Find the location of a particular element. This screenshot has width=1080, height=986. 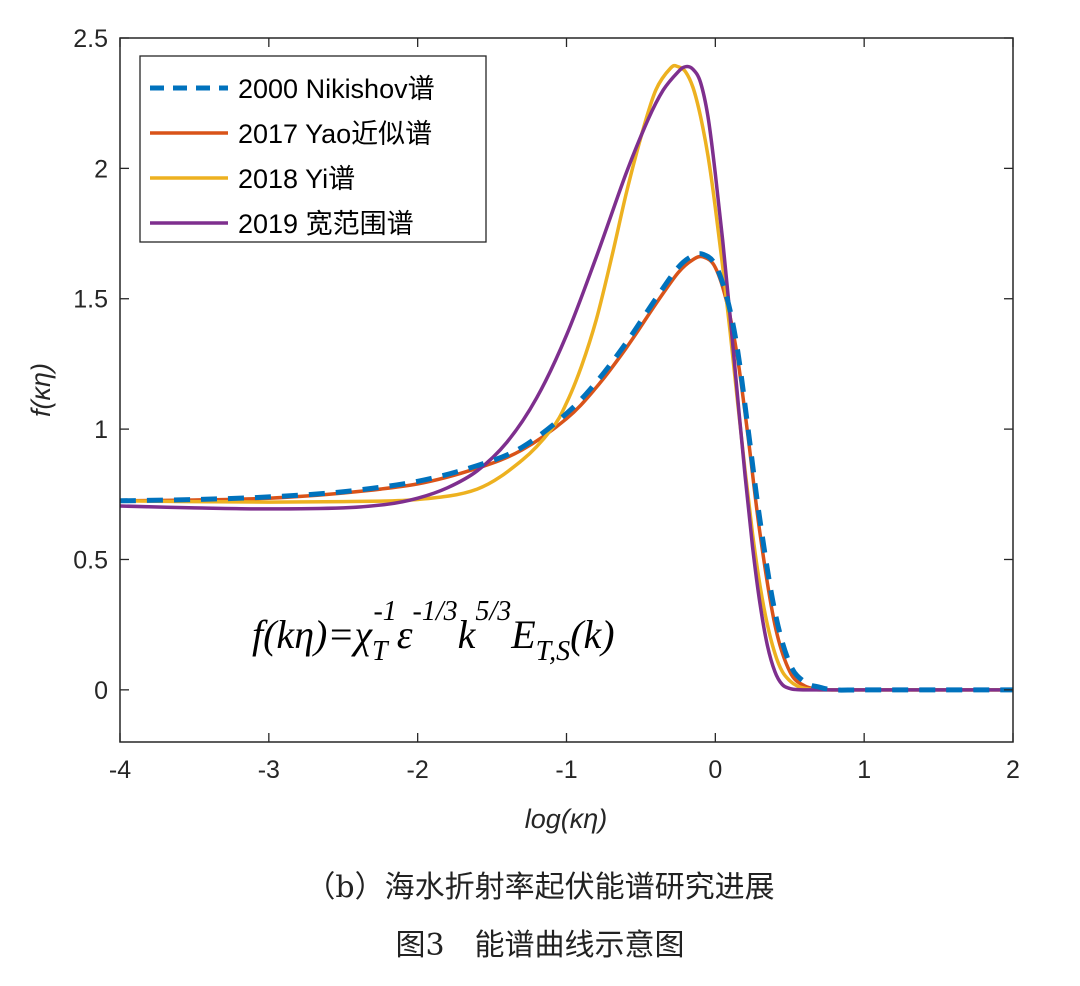

legend-label: 2018 Yi谱 is located at coordinates (296, 179).